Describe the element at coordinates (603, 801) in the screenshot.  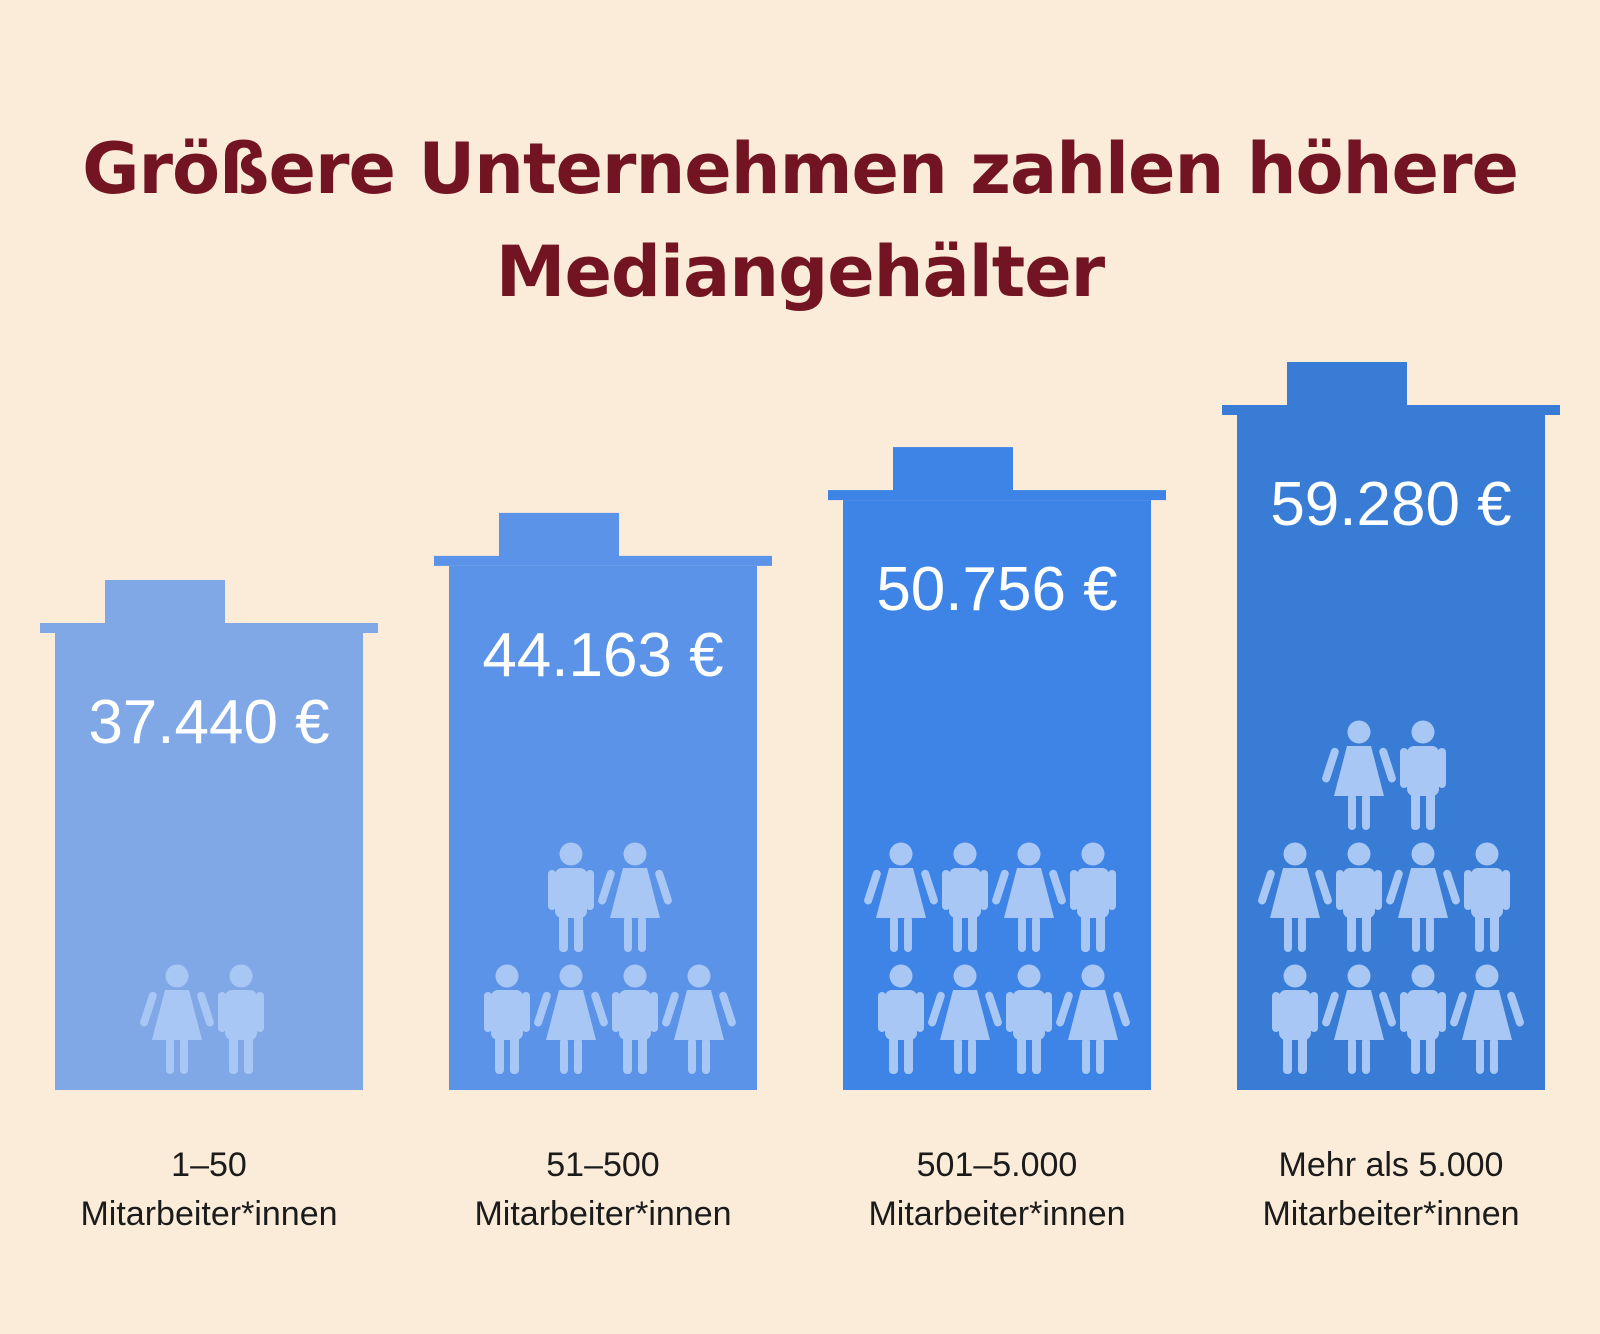
I see `bar-group: 44.163 €` at that location.